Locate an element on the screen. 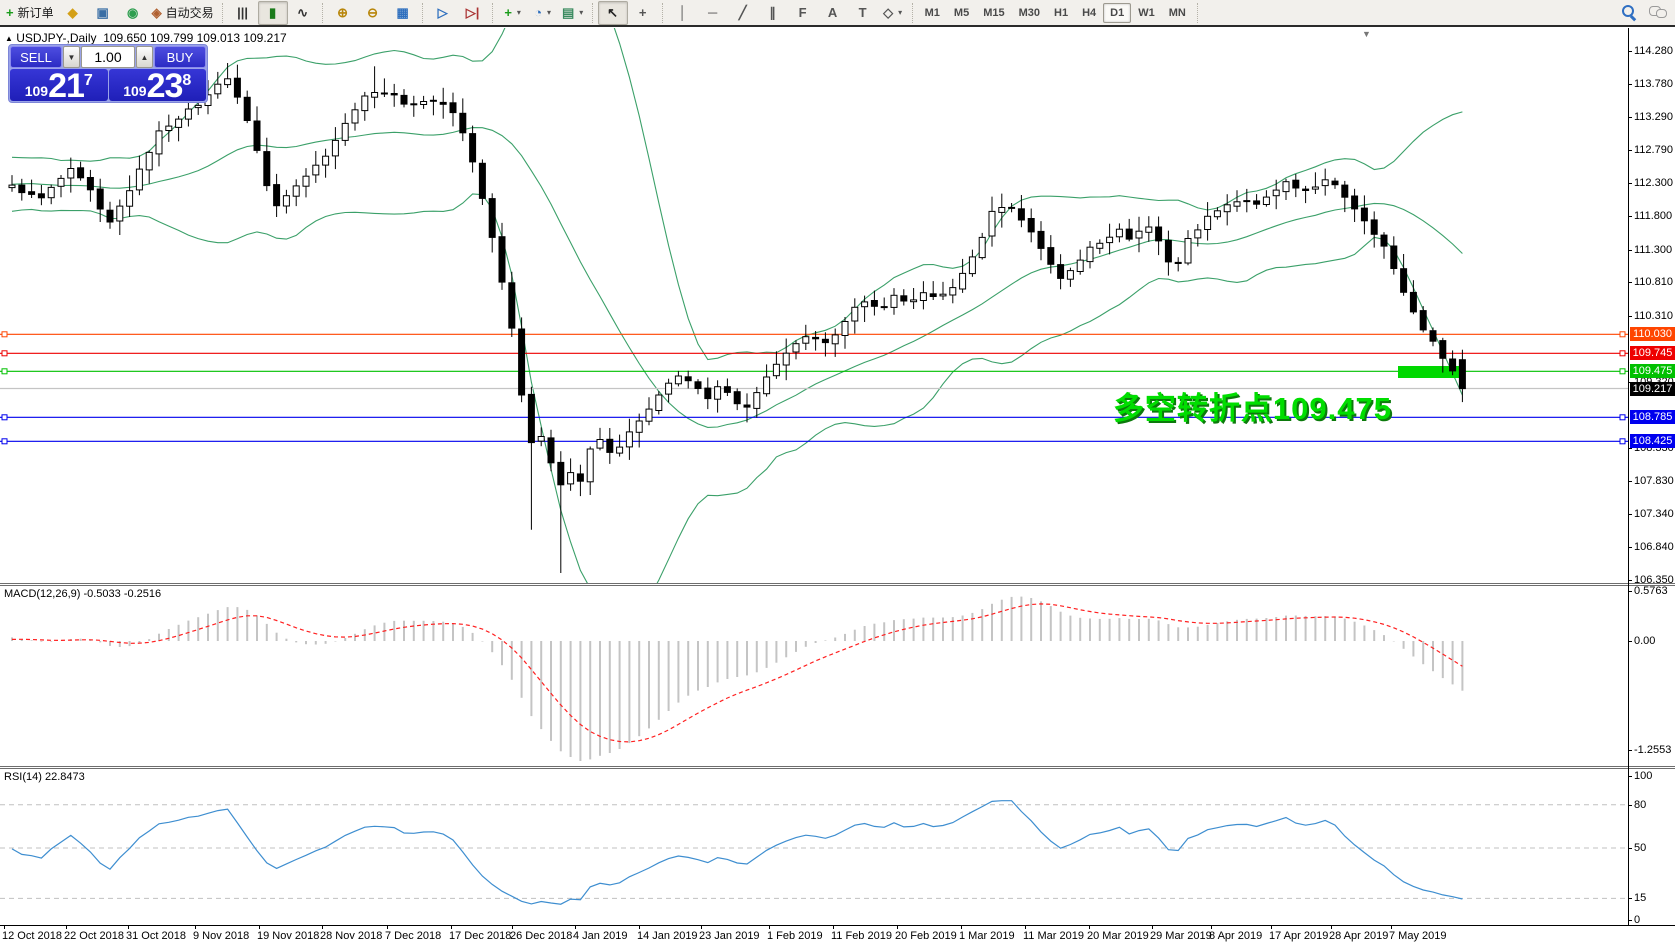 The height and width of the screenshot is (947, 1675). text-button: A is located at coordinates (833, 13).